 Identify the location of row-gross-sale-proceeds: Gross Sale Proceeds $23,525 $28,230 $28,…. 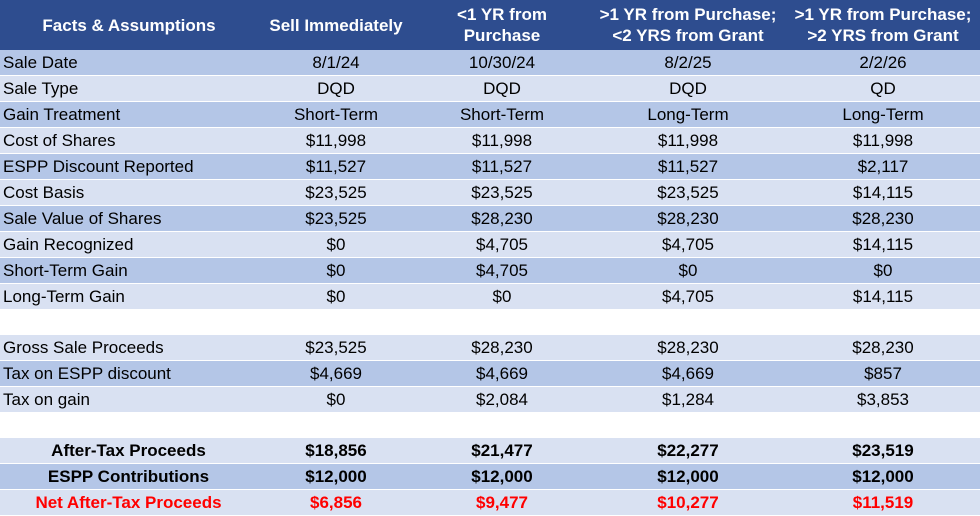
(490, 347).